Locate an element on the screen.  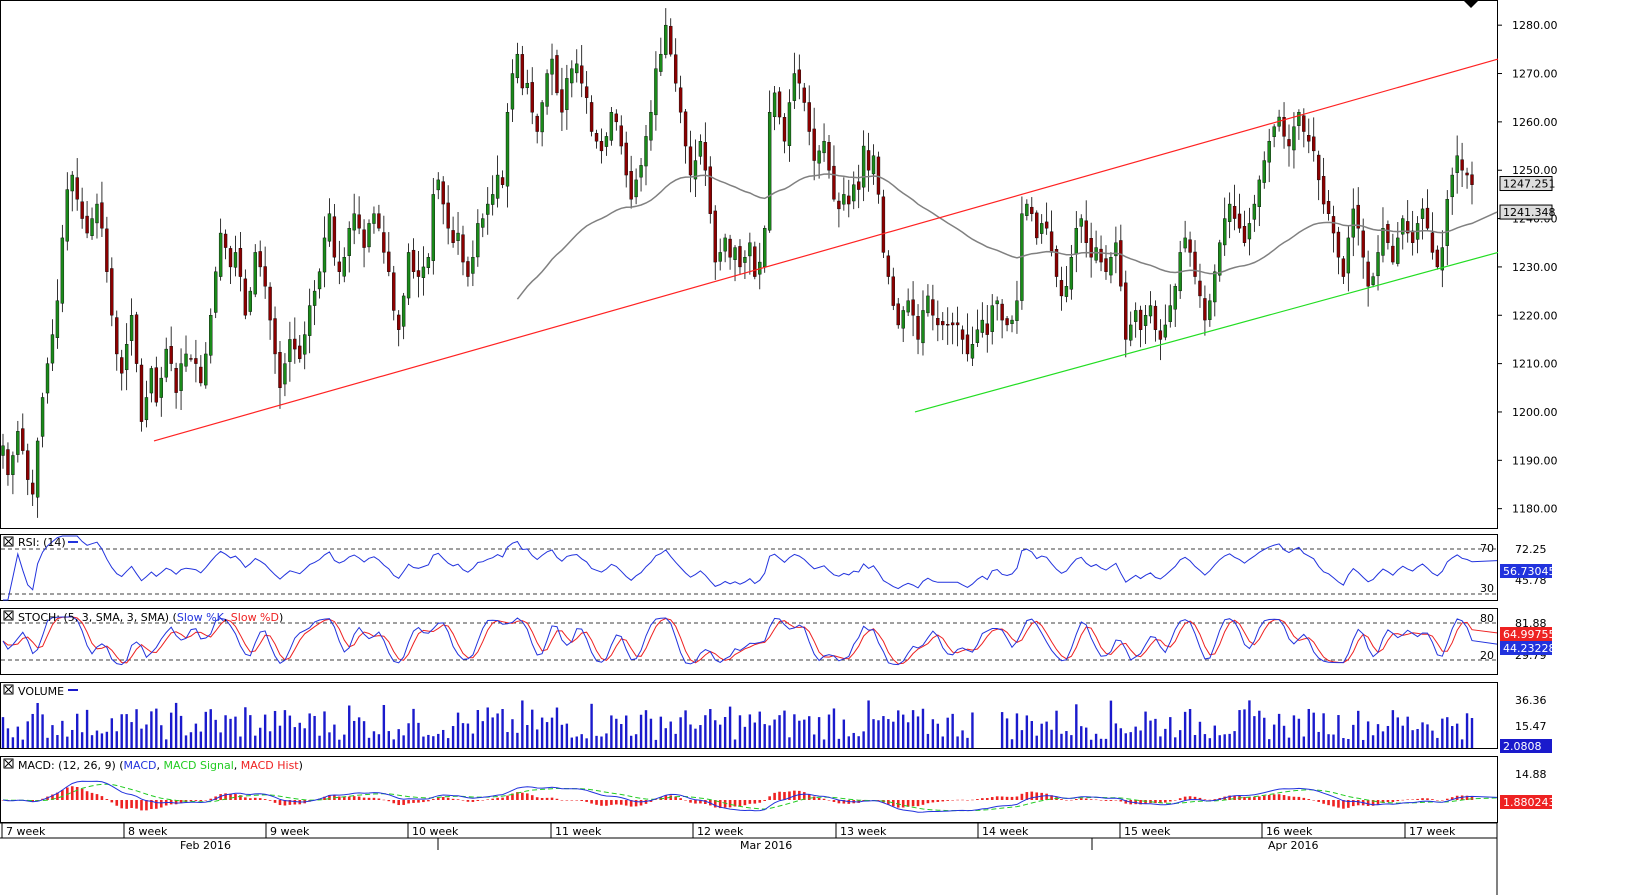
moving-average-line is located at coordinates (1007, 236).